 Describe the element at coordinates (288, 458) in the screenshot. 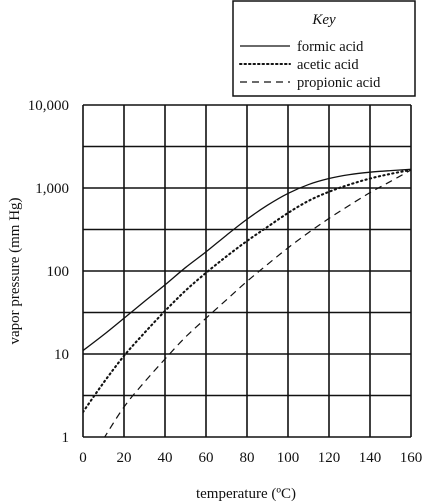

I see `x-tick-label: 100` at that location.